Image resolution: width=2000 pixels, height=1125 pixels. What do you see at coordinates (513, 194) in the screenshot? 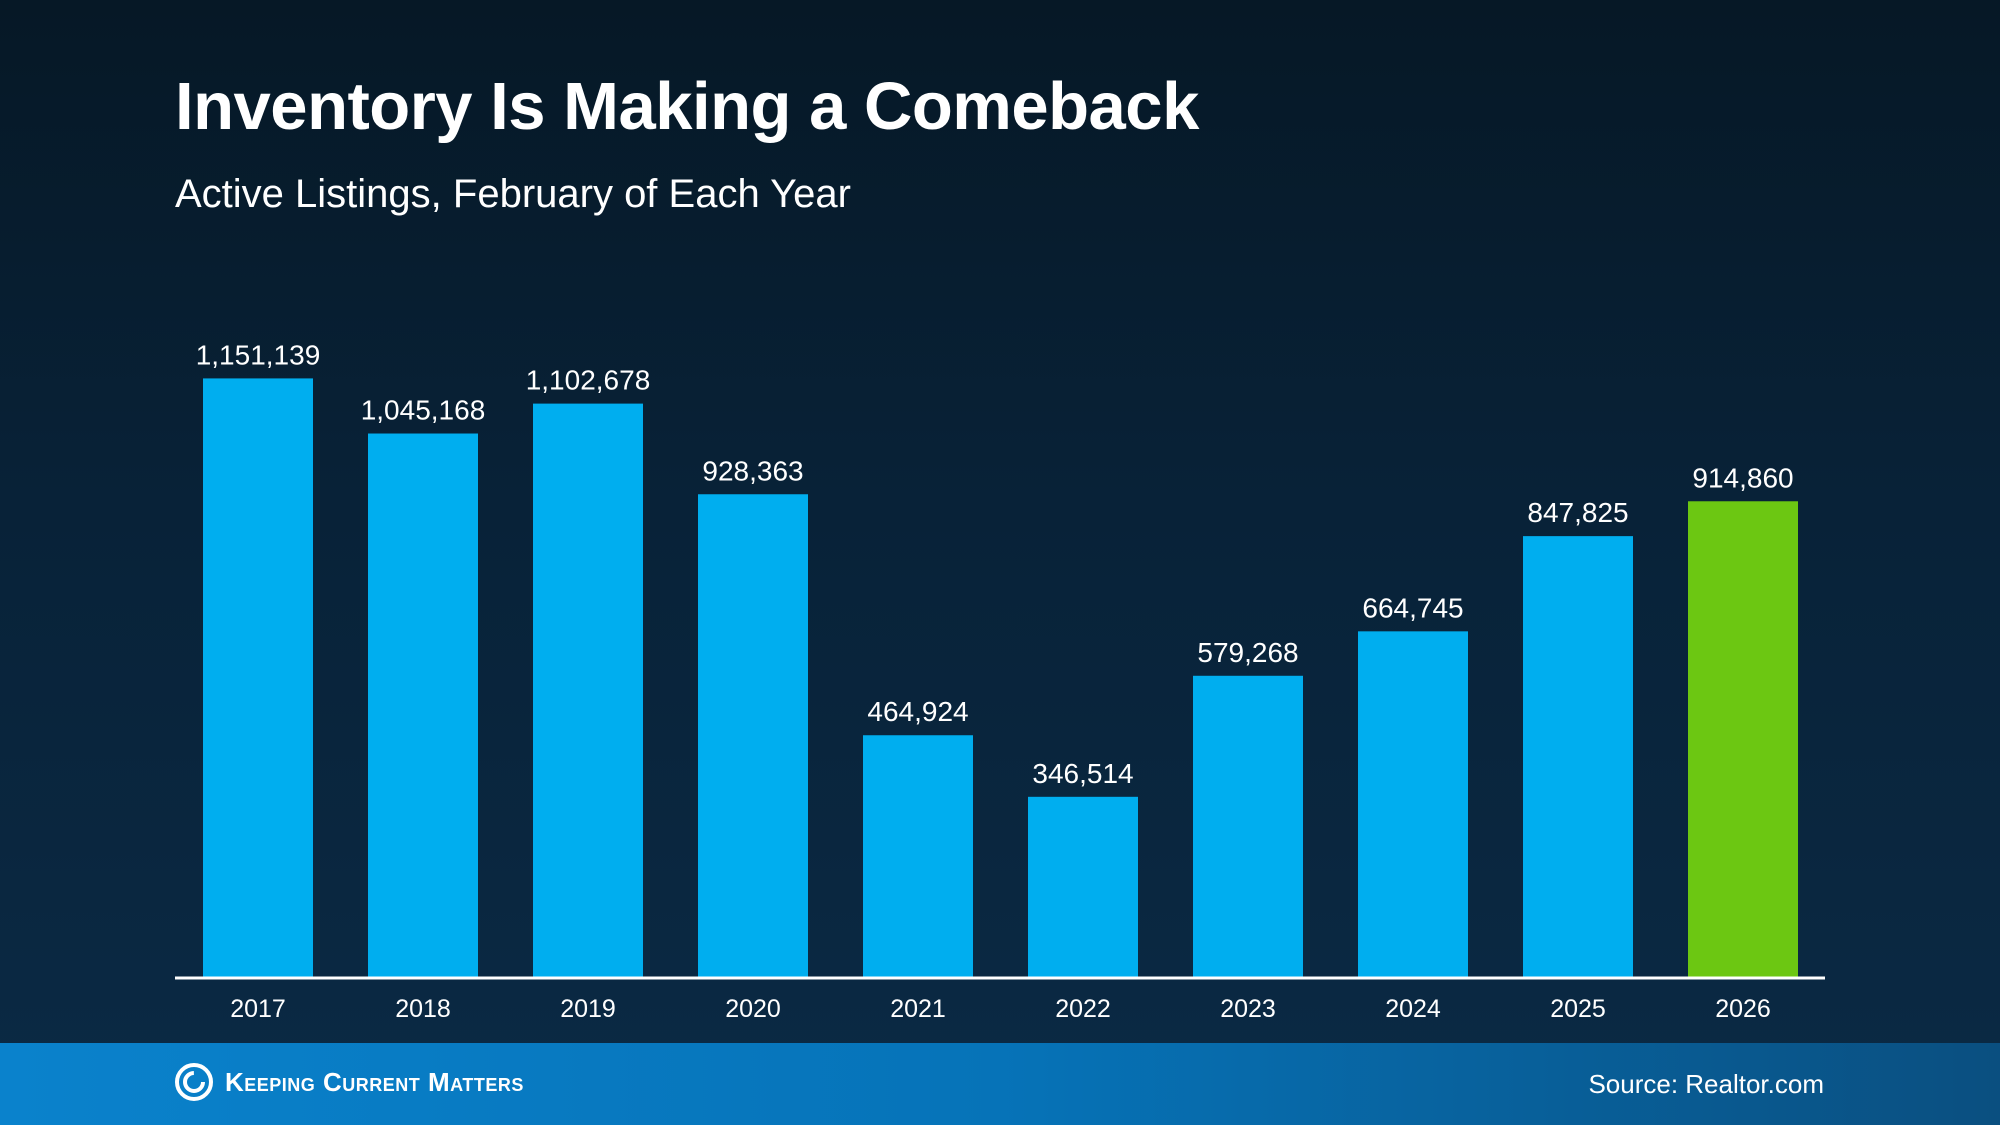
I see `chart-subtitle: Active Listings, February of Each Year` at bounding box center [513, 194].